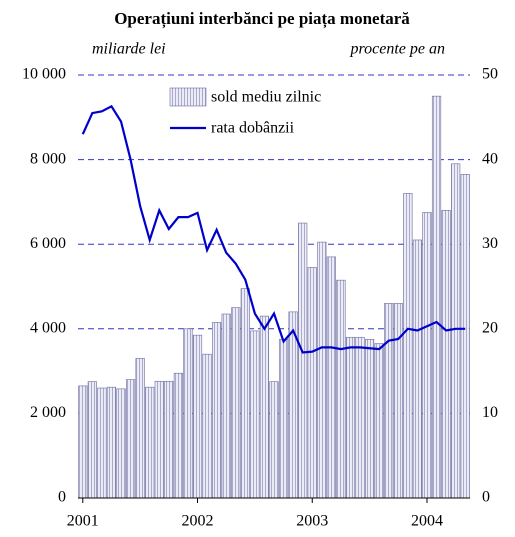  Describe the element at coordinates (83, 521) in the screenshot. I see `x-tick-label: 2001` at that location.